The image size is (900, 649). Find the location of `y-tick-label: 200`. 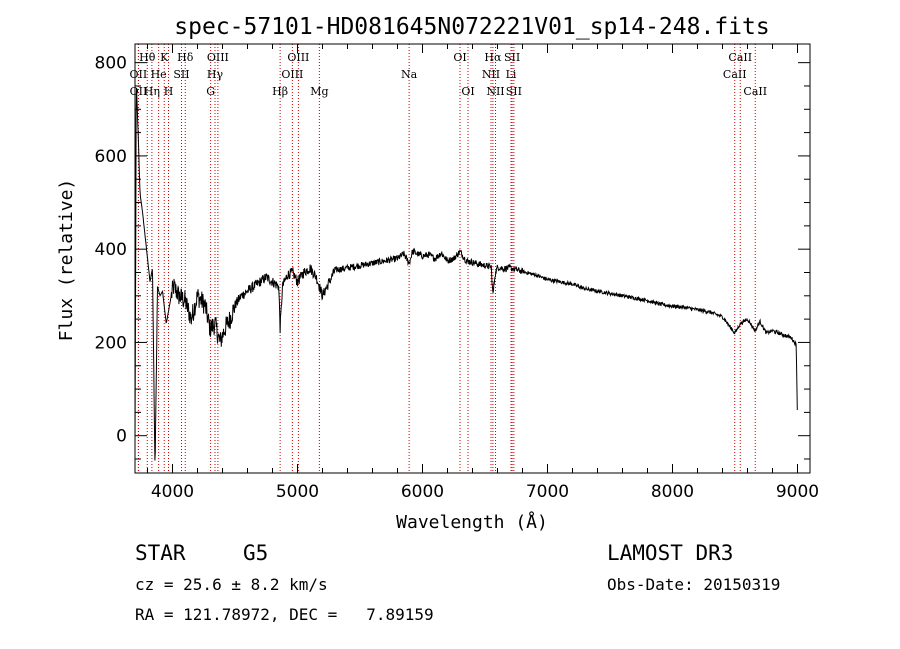

y-tick-label: 200 is located at coordinates (111, 343).